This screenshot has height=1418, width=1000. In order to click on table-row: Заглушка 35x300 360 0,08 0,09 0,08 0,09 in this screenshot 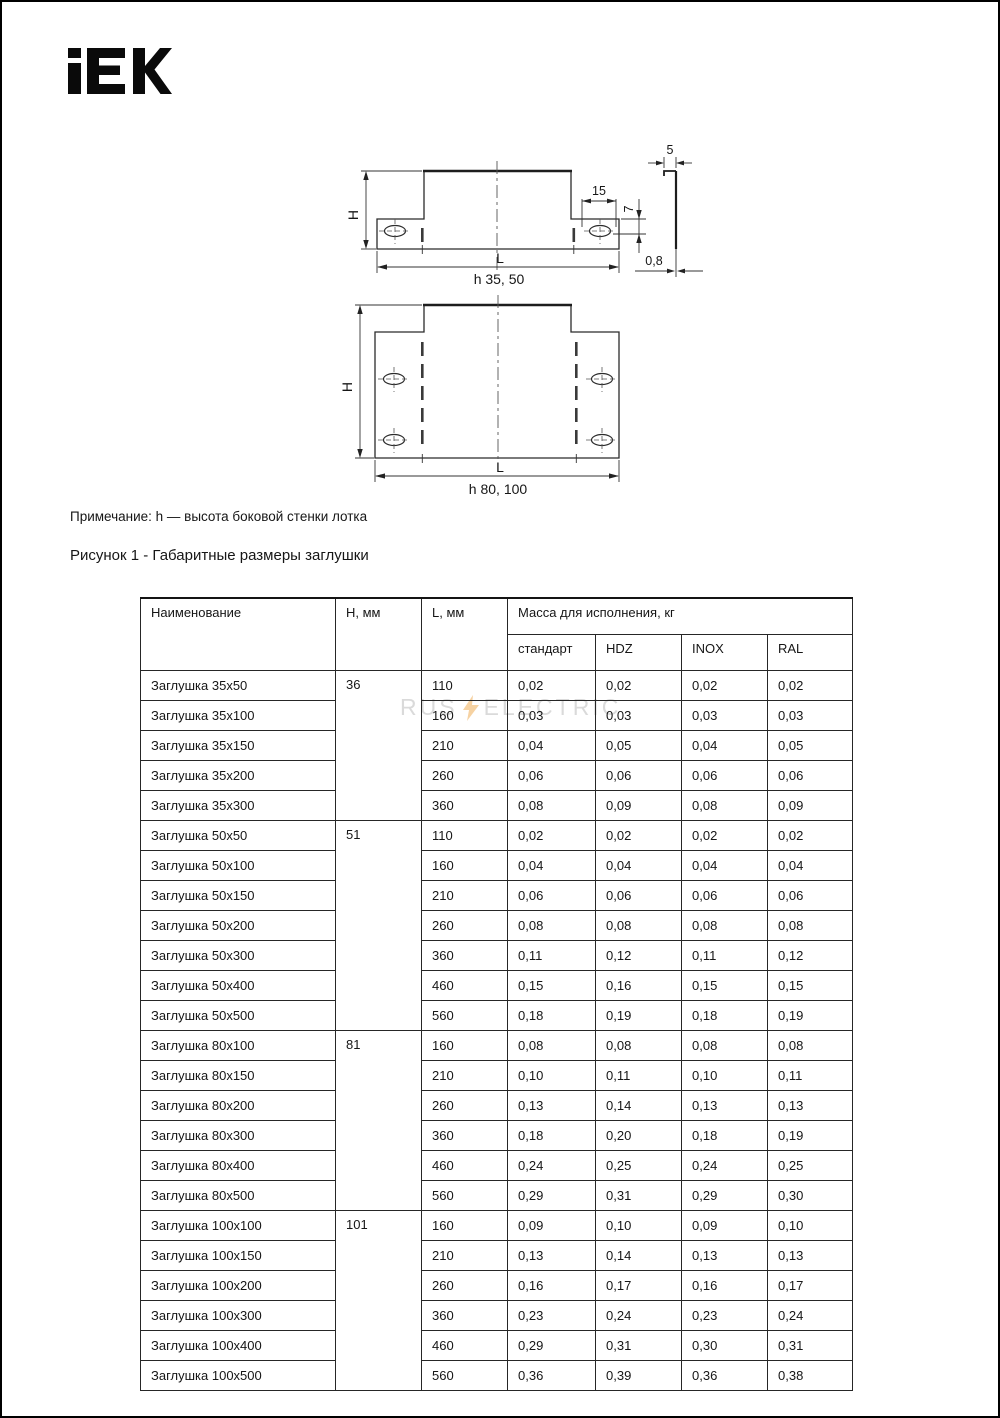, I will do `click(496, 805)`.